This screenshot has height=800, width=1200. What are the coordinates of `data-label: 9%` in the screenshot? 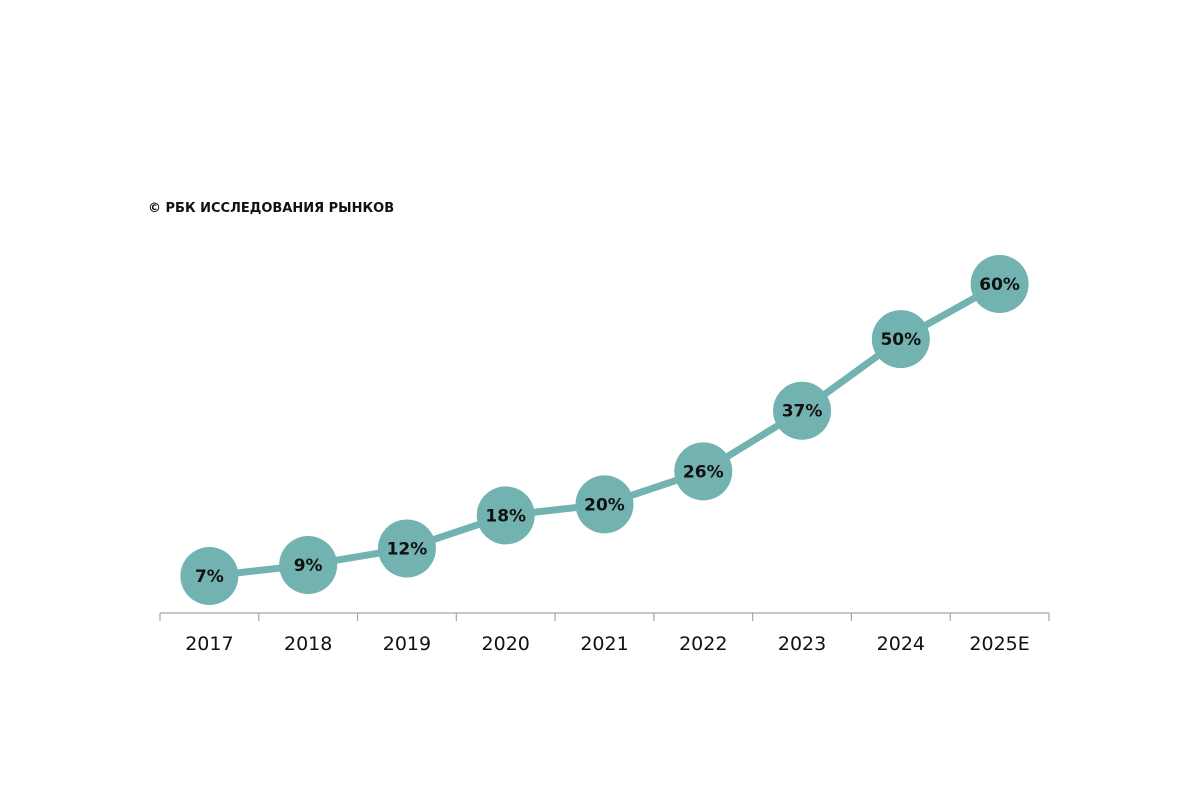 It's located at (308, 566).